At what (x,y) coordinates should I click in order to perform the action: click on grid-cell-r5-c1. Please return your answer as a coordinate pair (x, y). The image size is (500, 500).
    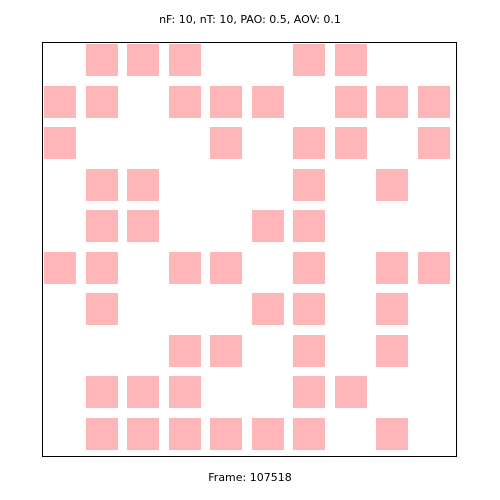
    Looking at the image, I should click on (101, 267).